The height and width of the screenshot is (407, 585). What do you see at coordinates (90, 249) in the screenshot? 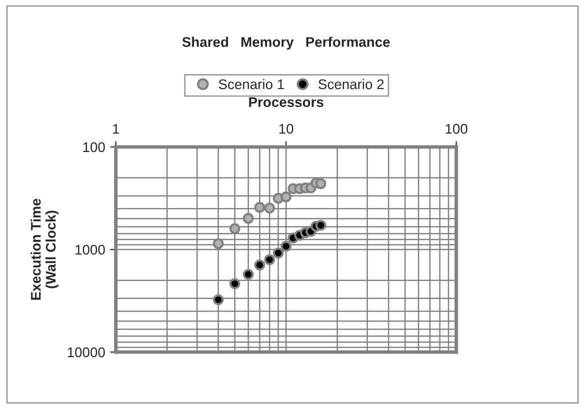
I see `y-tick-label: 1000` at bounding box center [90, 249].